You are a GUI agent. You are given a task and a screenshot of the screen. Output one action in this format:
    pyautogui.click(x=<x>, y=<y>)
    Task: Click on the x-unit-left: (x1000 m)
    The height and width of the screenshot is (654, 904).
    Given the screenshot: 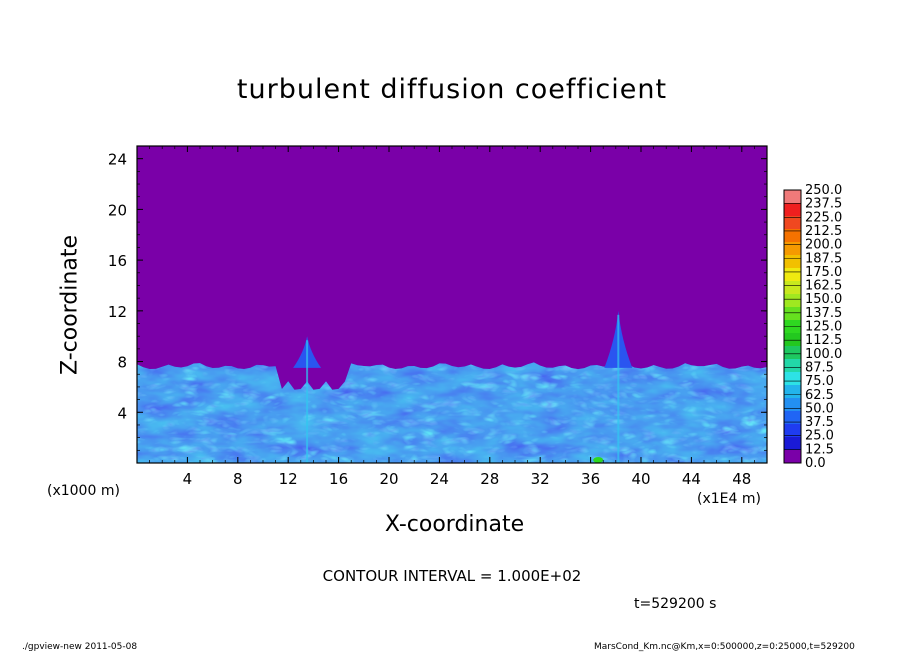 What is the action you would take?
    pyautogui.click(x=83, y=491)
    